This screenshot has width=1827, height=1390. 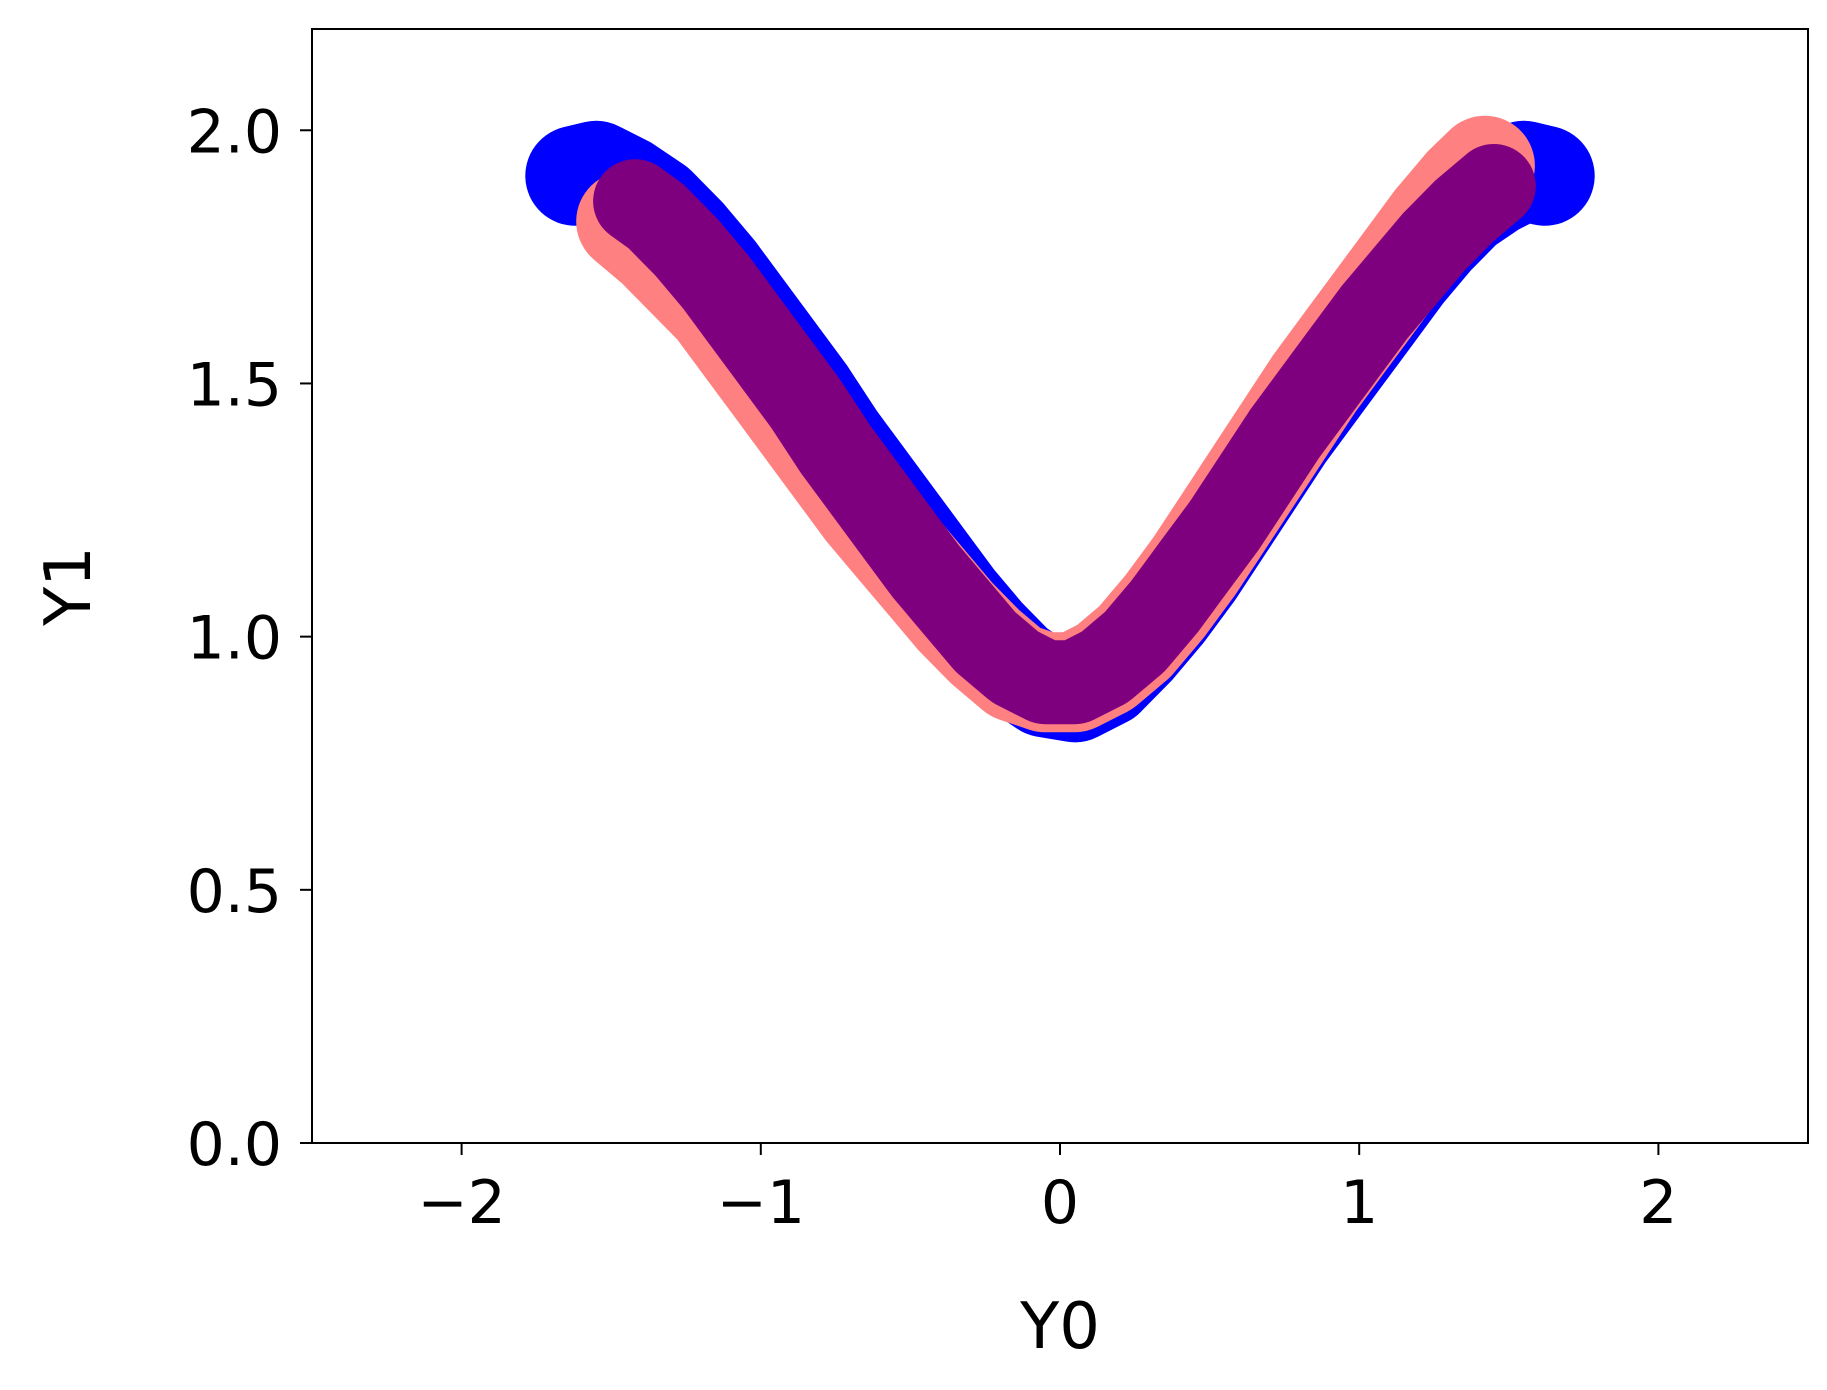 What do you see at coordinates (234, 385) in the screenshot?
I see `y-tick-label: 1.5` at bounding box center [234, 385].